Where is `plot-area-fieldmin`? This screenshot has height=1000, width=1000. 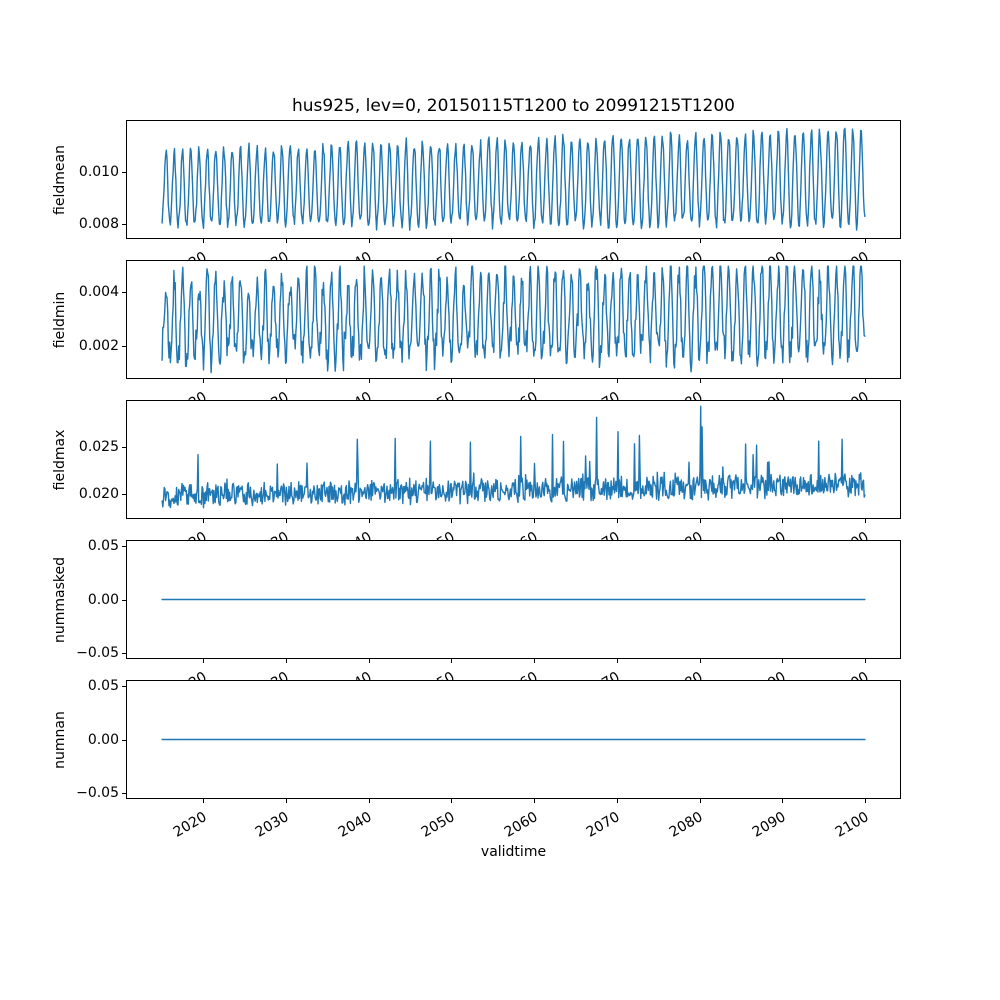
plot-area-fieldmin is located at coordinates (513, 319).